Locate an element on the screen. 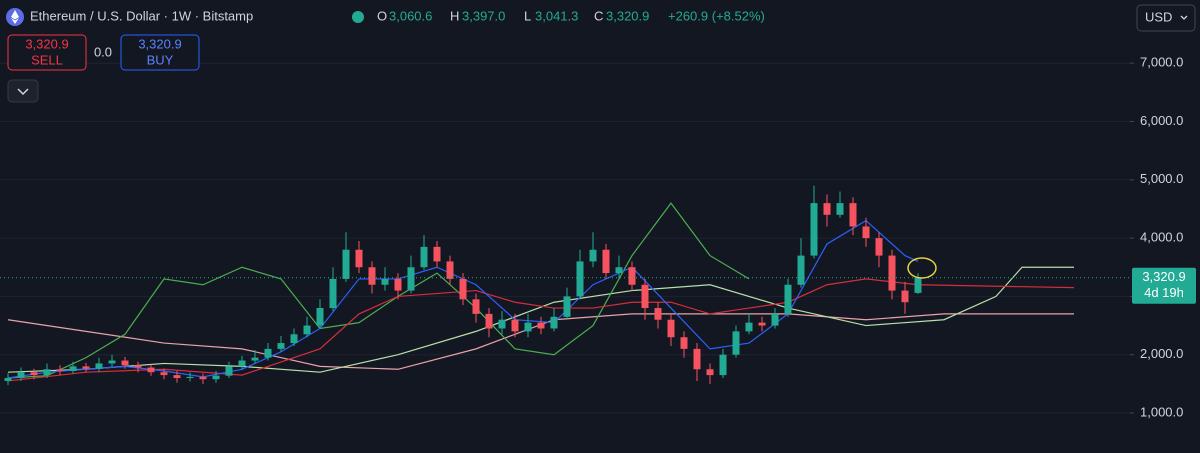 Image resolution: width=1200 pixels, height=453 pixels. ohlc-label: O is located at coordinates (382, 15).